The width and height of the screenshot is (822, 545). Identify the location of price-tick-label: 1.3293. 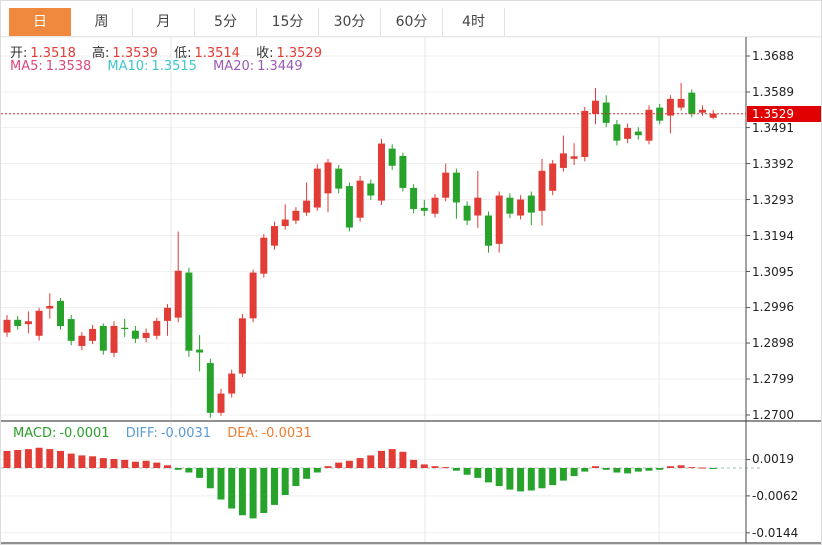
(773, 199).